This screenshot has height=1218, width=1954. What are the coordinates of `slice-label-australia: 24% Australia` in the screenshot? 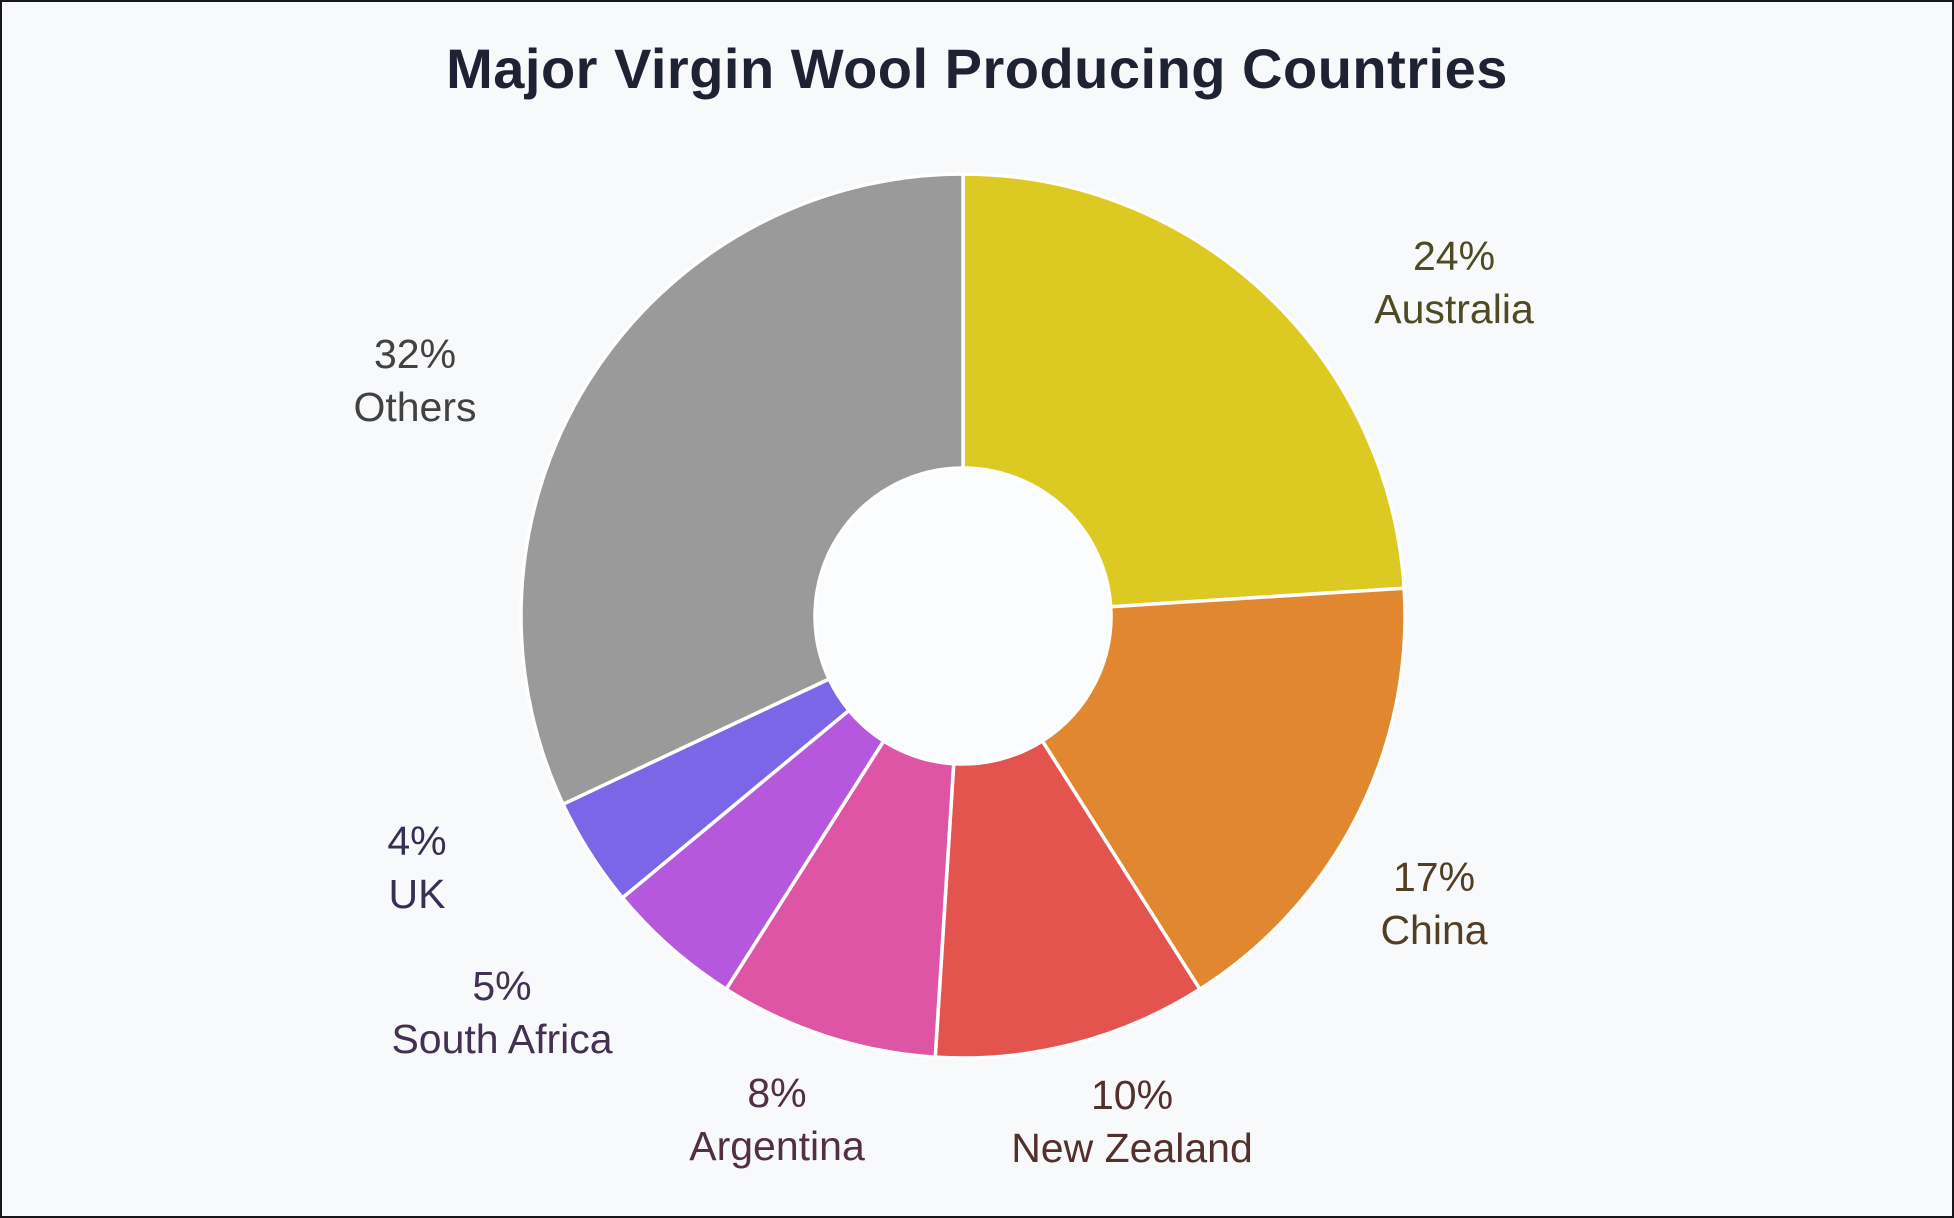 It's located at (1454, 282).